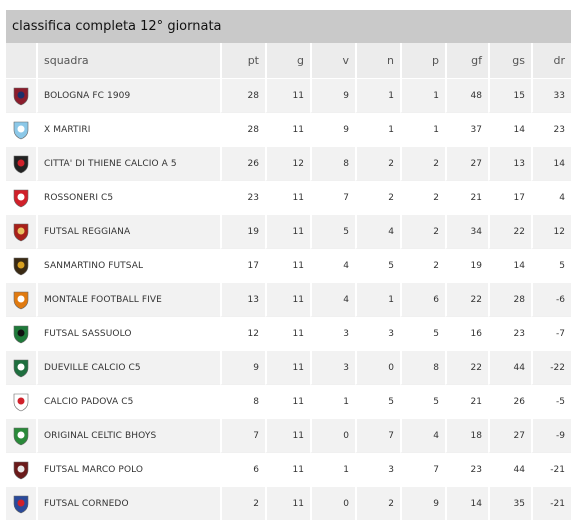 Image resolution: width=579 pixels, height=520 pixels. I want to click on table-row: DUEVILLE CALCIO C5 9 11 3 0 8 22 44 -22, so click(288, 367).